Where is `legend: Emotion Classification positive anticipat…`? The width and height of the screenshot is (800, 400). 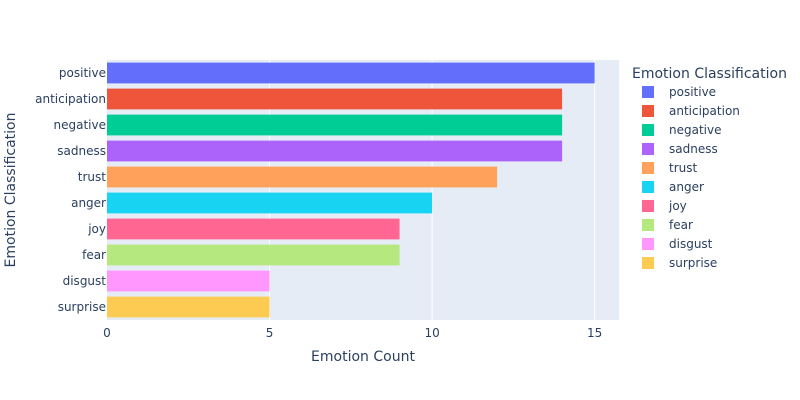 legend: Emotion Classification positive anticipat… is located at coordinates (709, 168).